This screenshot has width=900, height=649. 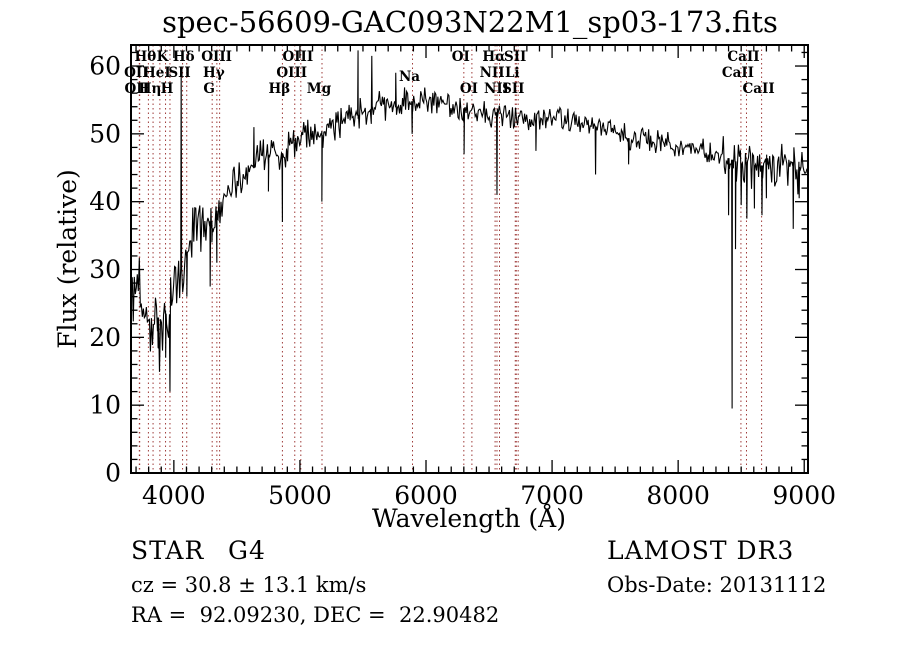 What do you see at coordinates (280, 89) in the screenshot?
I see `spectral-line-label: Hβ` at bounding box center [280, 89].